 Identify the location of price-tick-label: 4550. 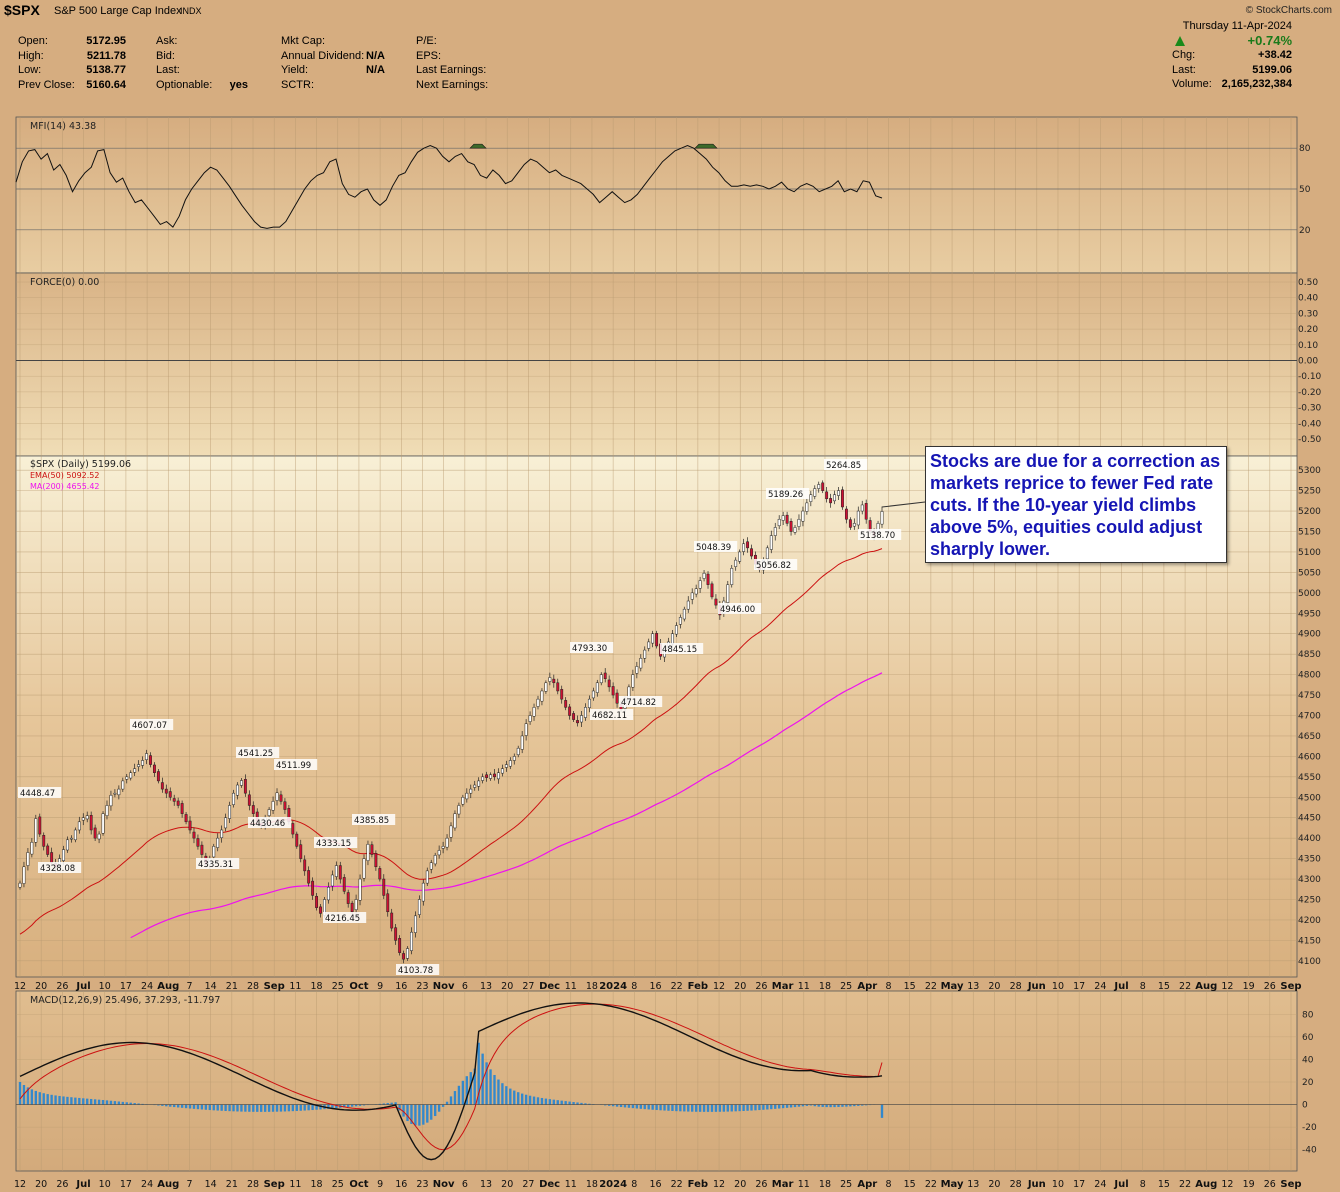
(1309, 778).